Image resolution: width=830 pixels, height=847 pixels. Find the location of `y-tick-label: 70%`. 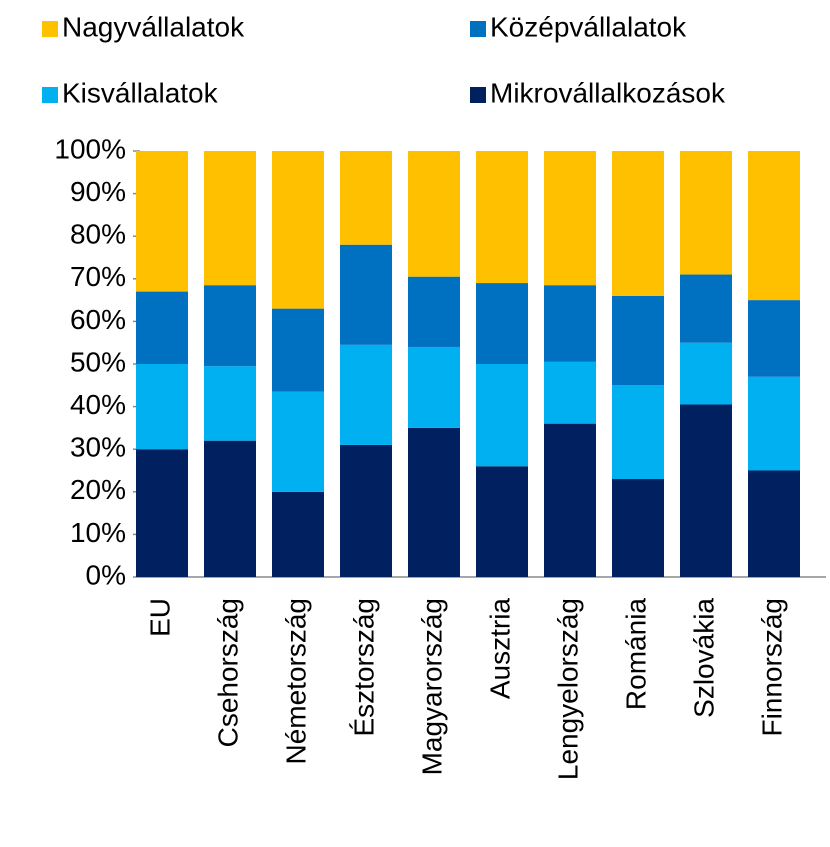

y-tick-label: 70% is located at coordinates (98, 276).